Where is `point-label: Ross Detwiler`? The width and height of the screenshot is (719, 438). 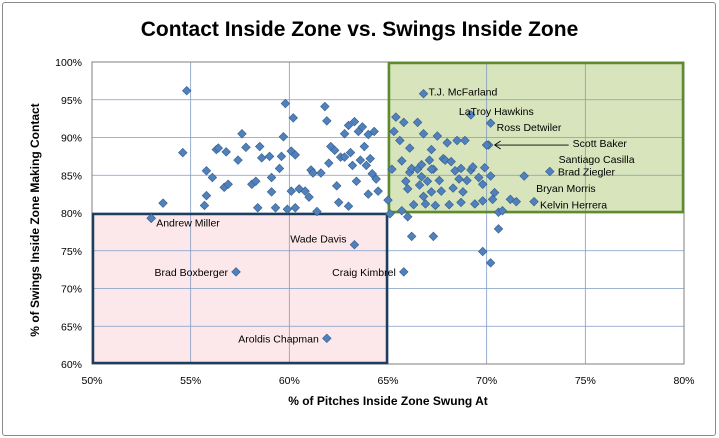
point-label: Ross Detwiler is located at coordinates (529, 128).